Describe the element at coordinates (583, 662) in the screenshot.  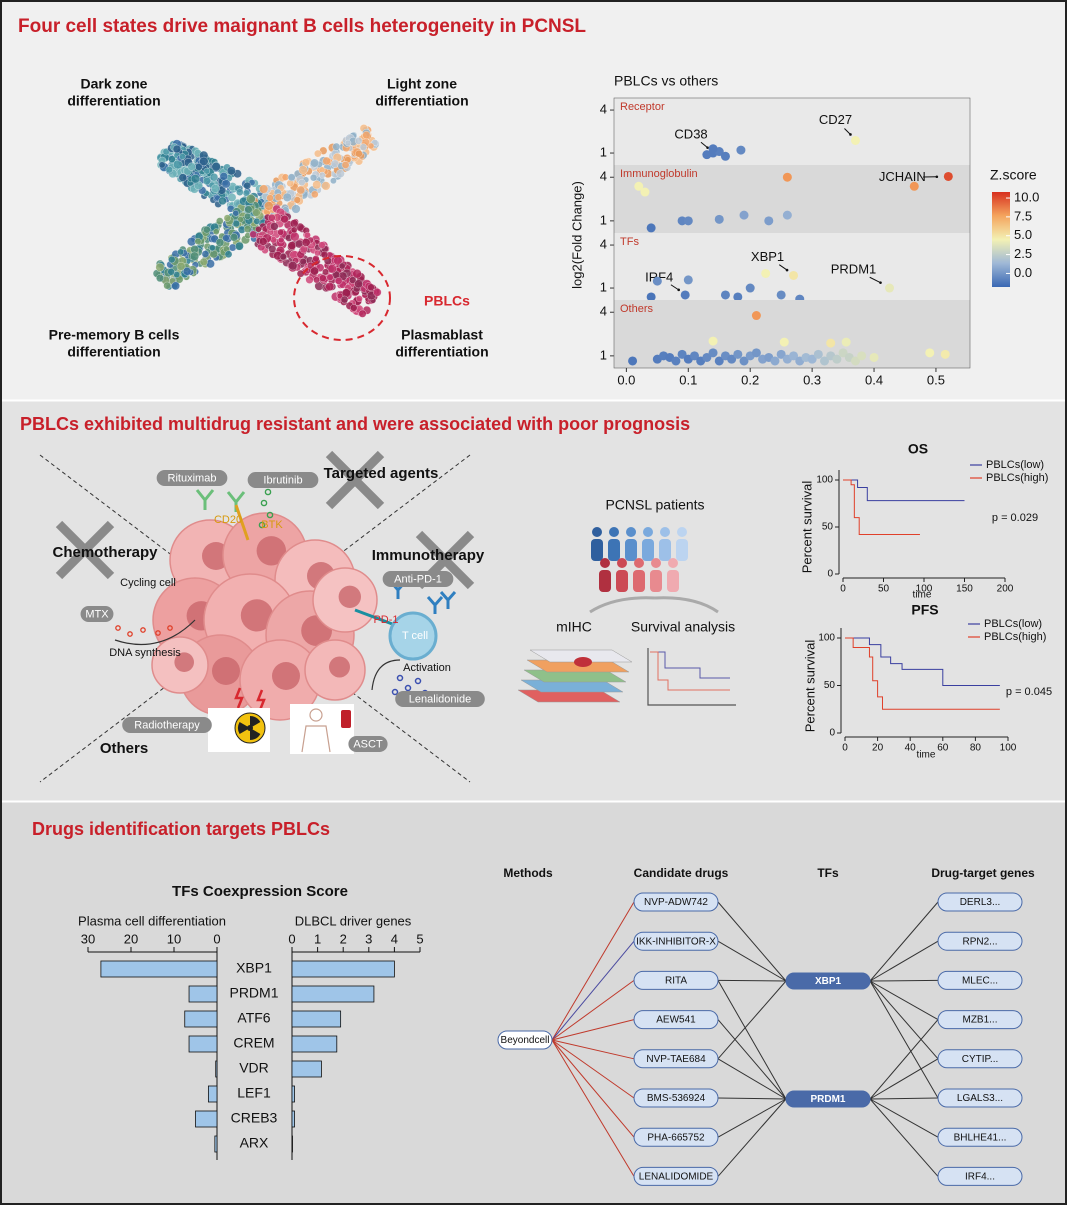
I see `mihc-tissue` at that location.